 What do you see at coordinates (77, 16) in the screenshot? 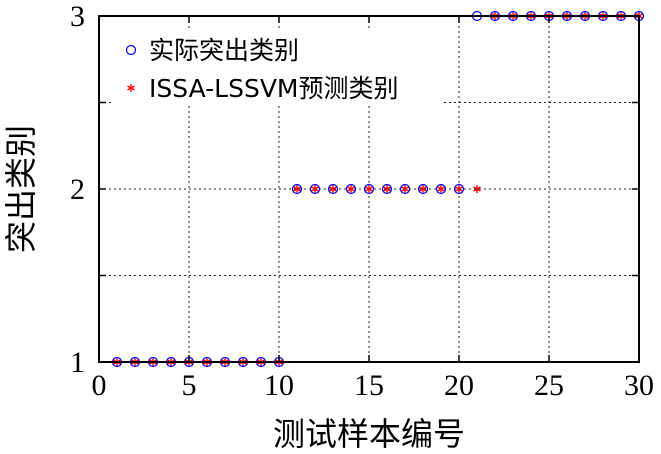
I see `y-tick-label: 3` at bounding box center [77, 16].